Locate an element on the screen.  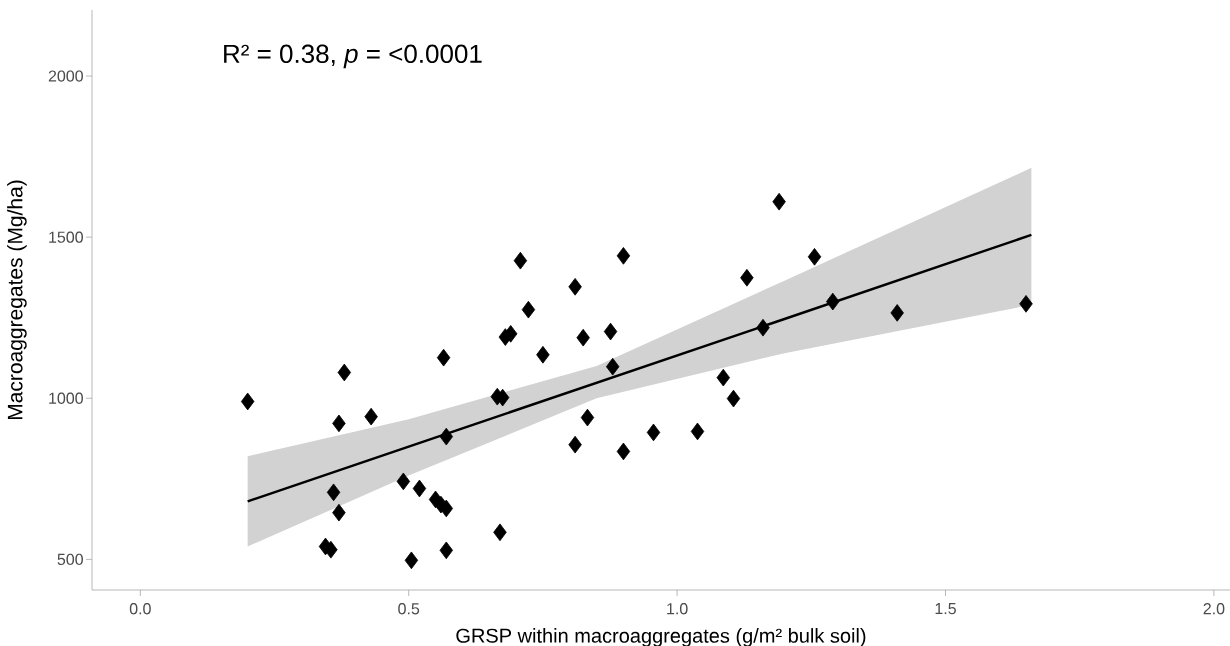
annotation: R² = 0.38, p = <0.0001 is located at coordinates (353, 56).